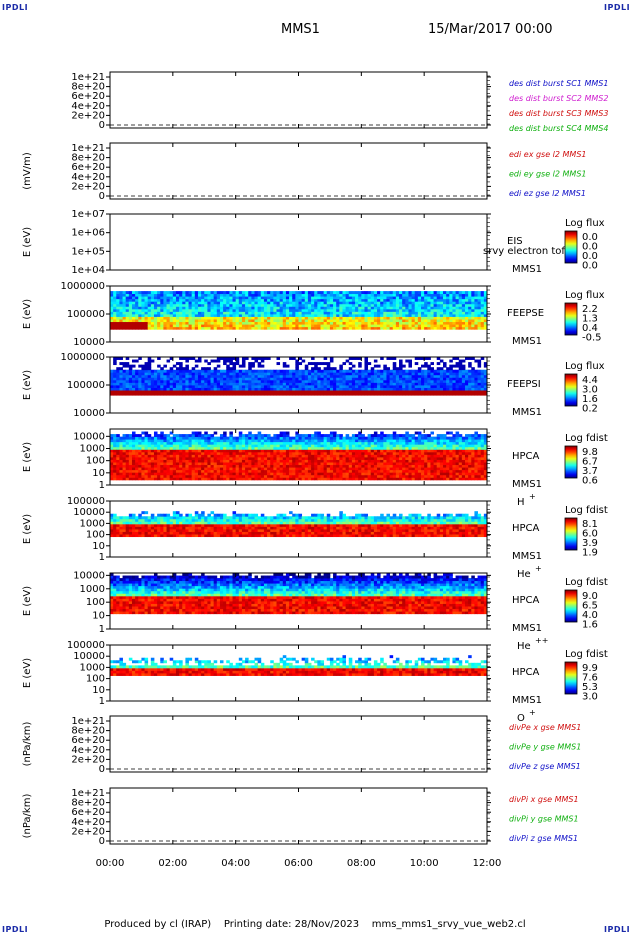 The height and width of the screenshot is (934, 630). Describe the element at coordinates (27, 816) in the screenshot. I see `y-axis-label: (nPa/km)` at that location.